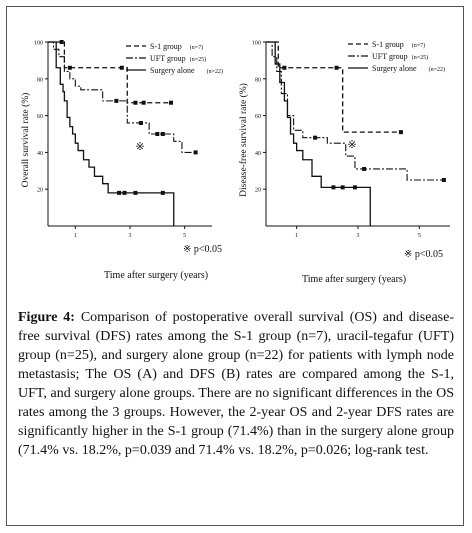  Describe the element at coordinates (46, 317) in the screenshot. I see `caption-label: Figure 4:` at that location.